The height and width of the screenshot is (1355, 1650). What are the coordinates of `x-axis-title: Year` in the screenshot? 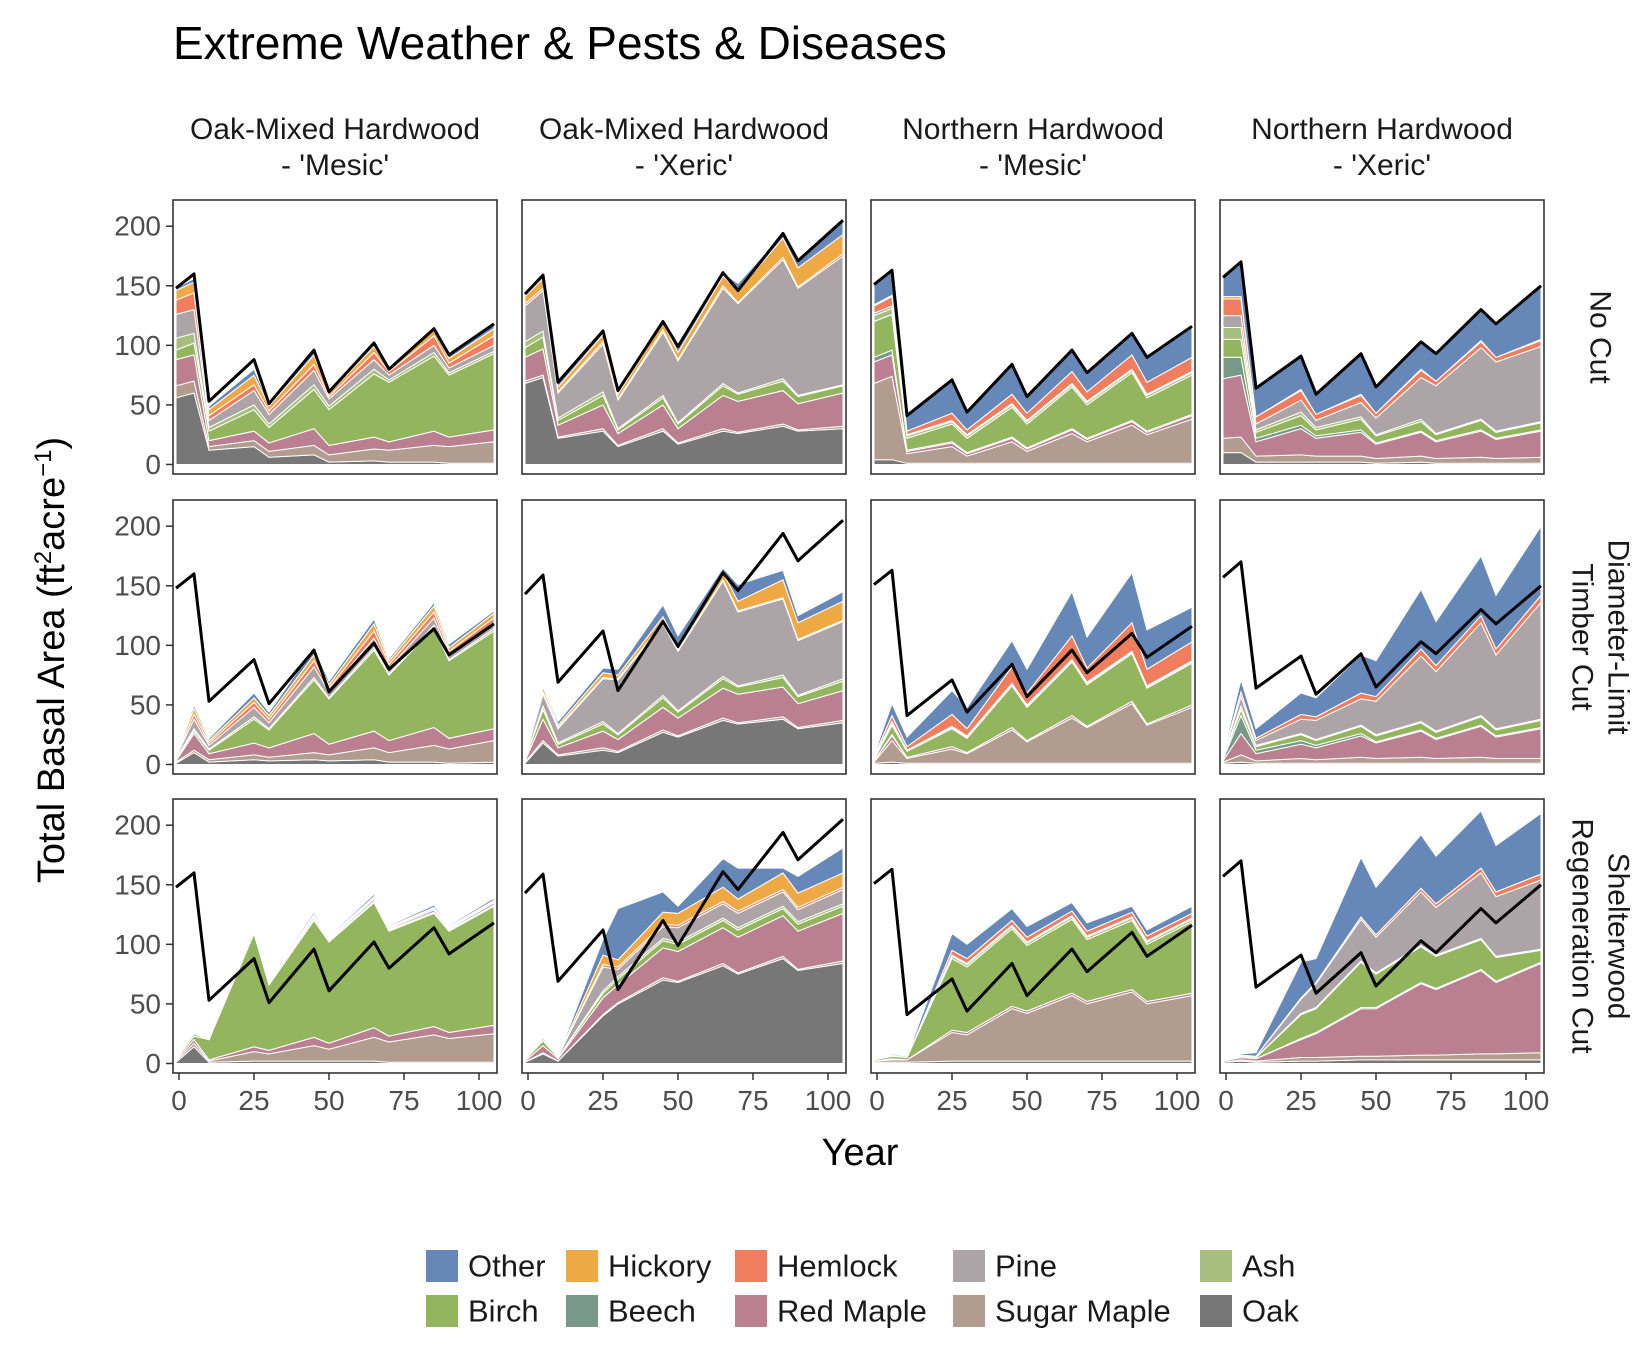 It's located at (860, 1153).